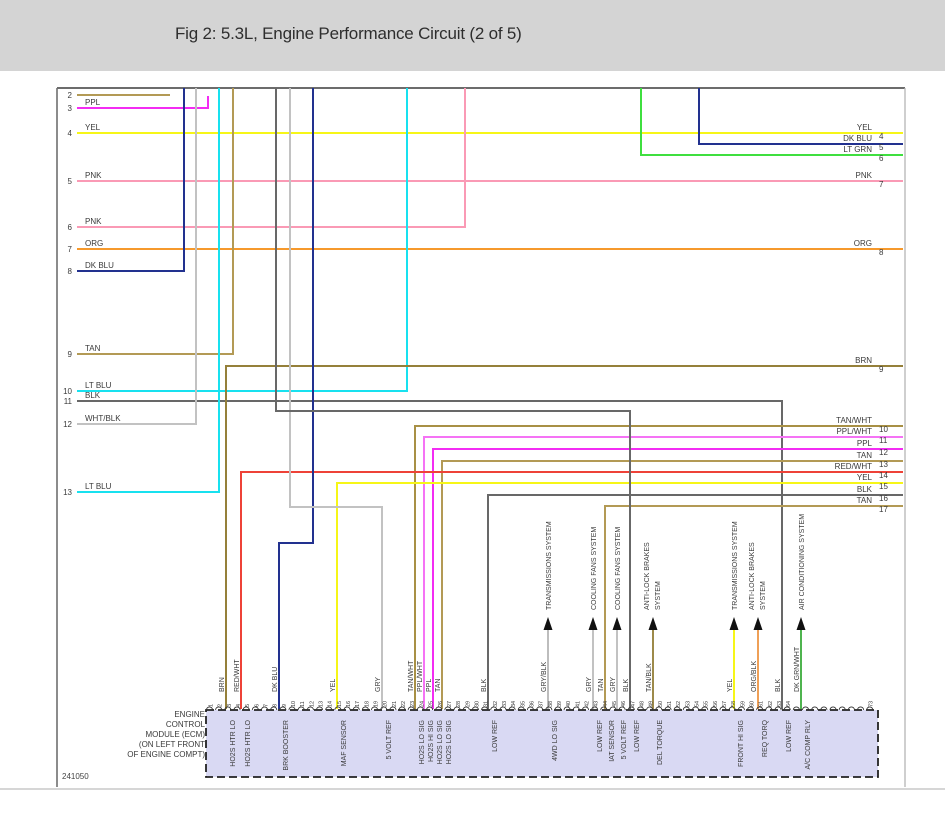 The width and height of the screenshot is (945, 813). Describe the element at coordinates (68, 401) in the screenshot. I see `left-pin-number-11: 11` at that location.